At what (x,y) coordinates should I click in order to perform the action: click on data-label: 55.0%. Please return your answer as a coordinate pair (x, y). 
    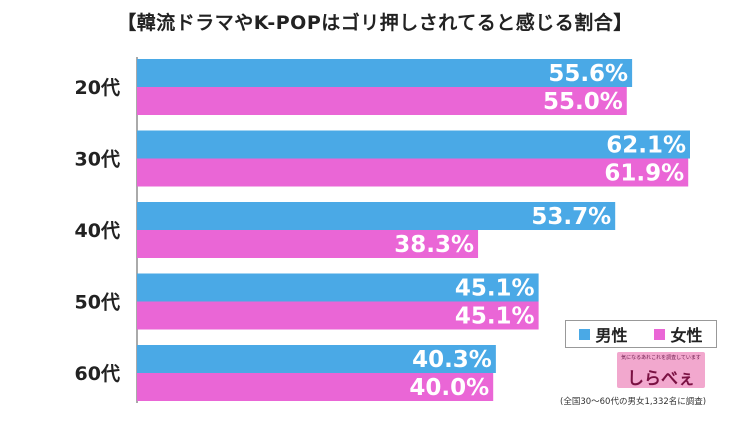
    Looking at the image, I should click on (583, 102).